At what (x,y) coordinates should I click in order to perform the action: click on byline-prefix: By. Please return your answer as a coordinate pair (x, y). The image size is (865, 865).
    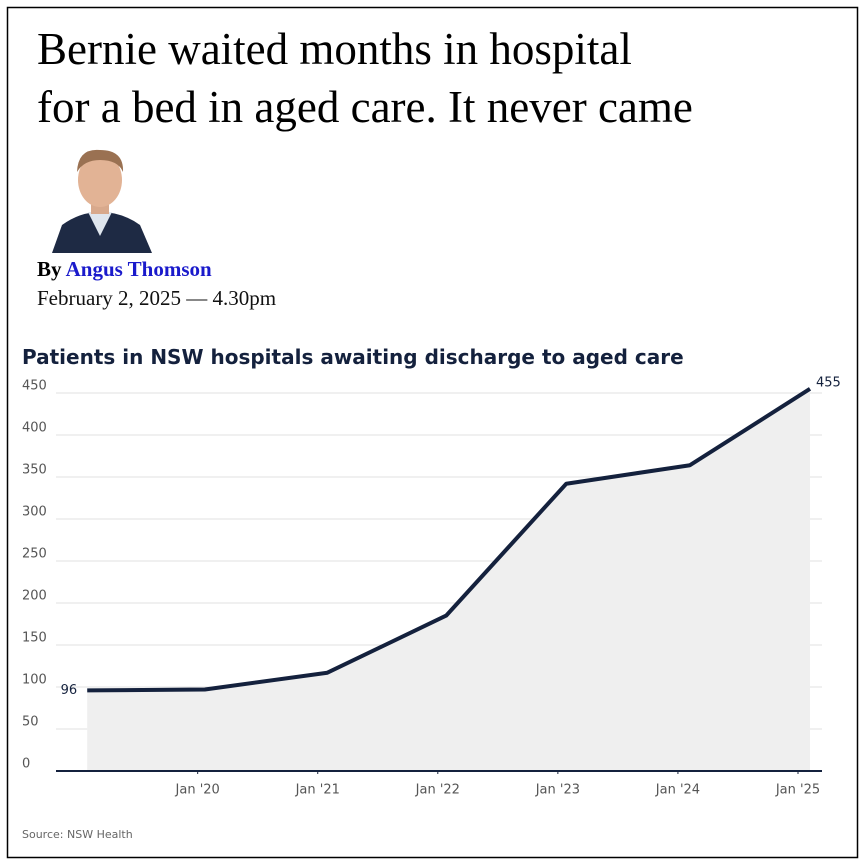
    Looking at the image, I should click on (49, 269).